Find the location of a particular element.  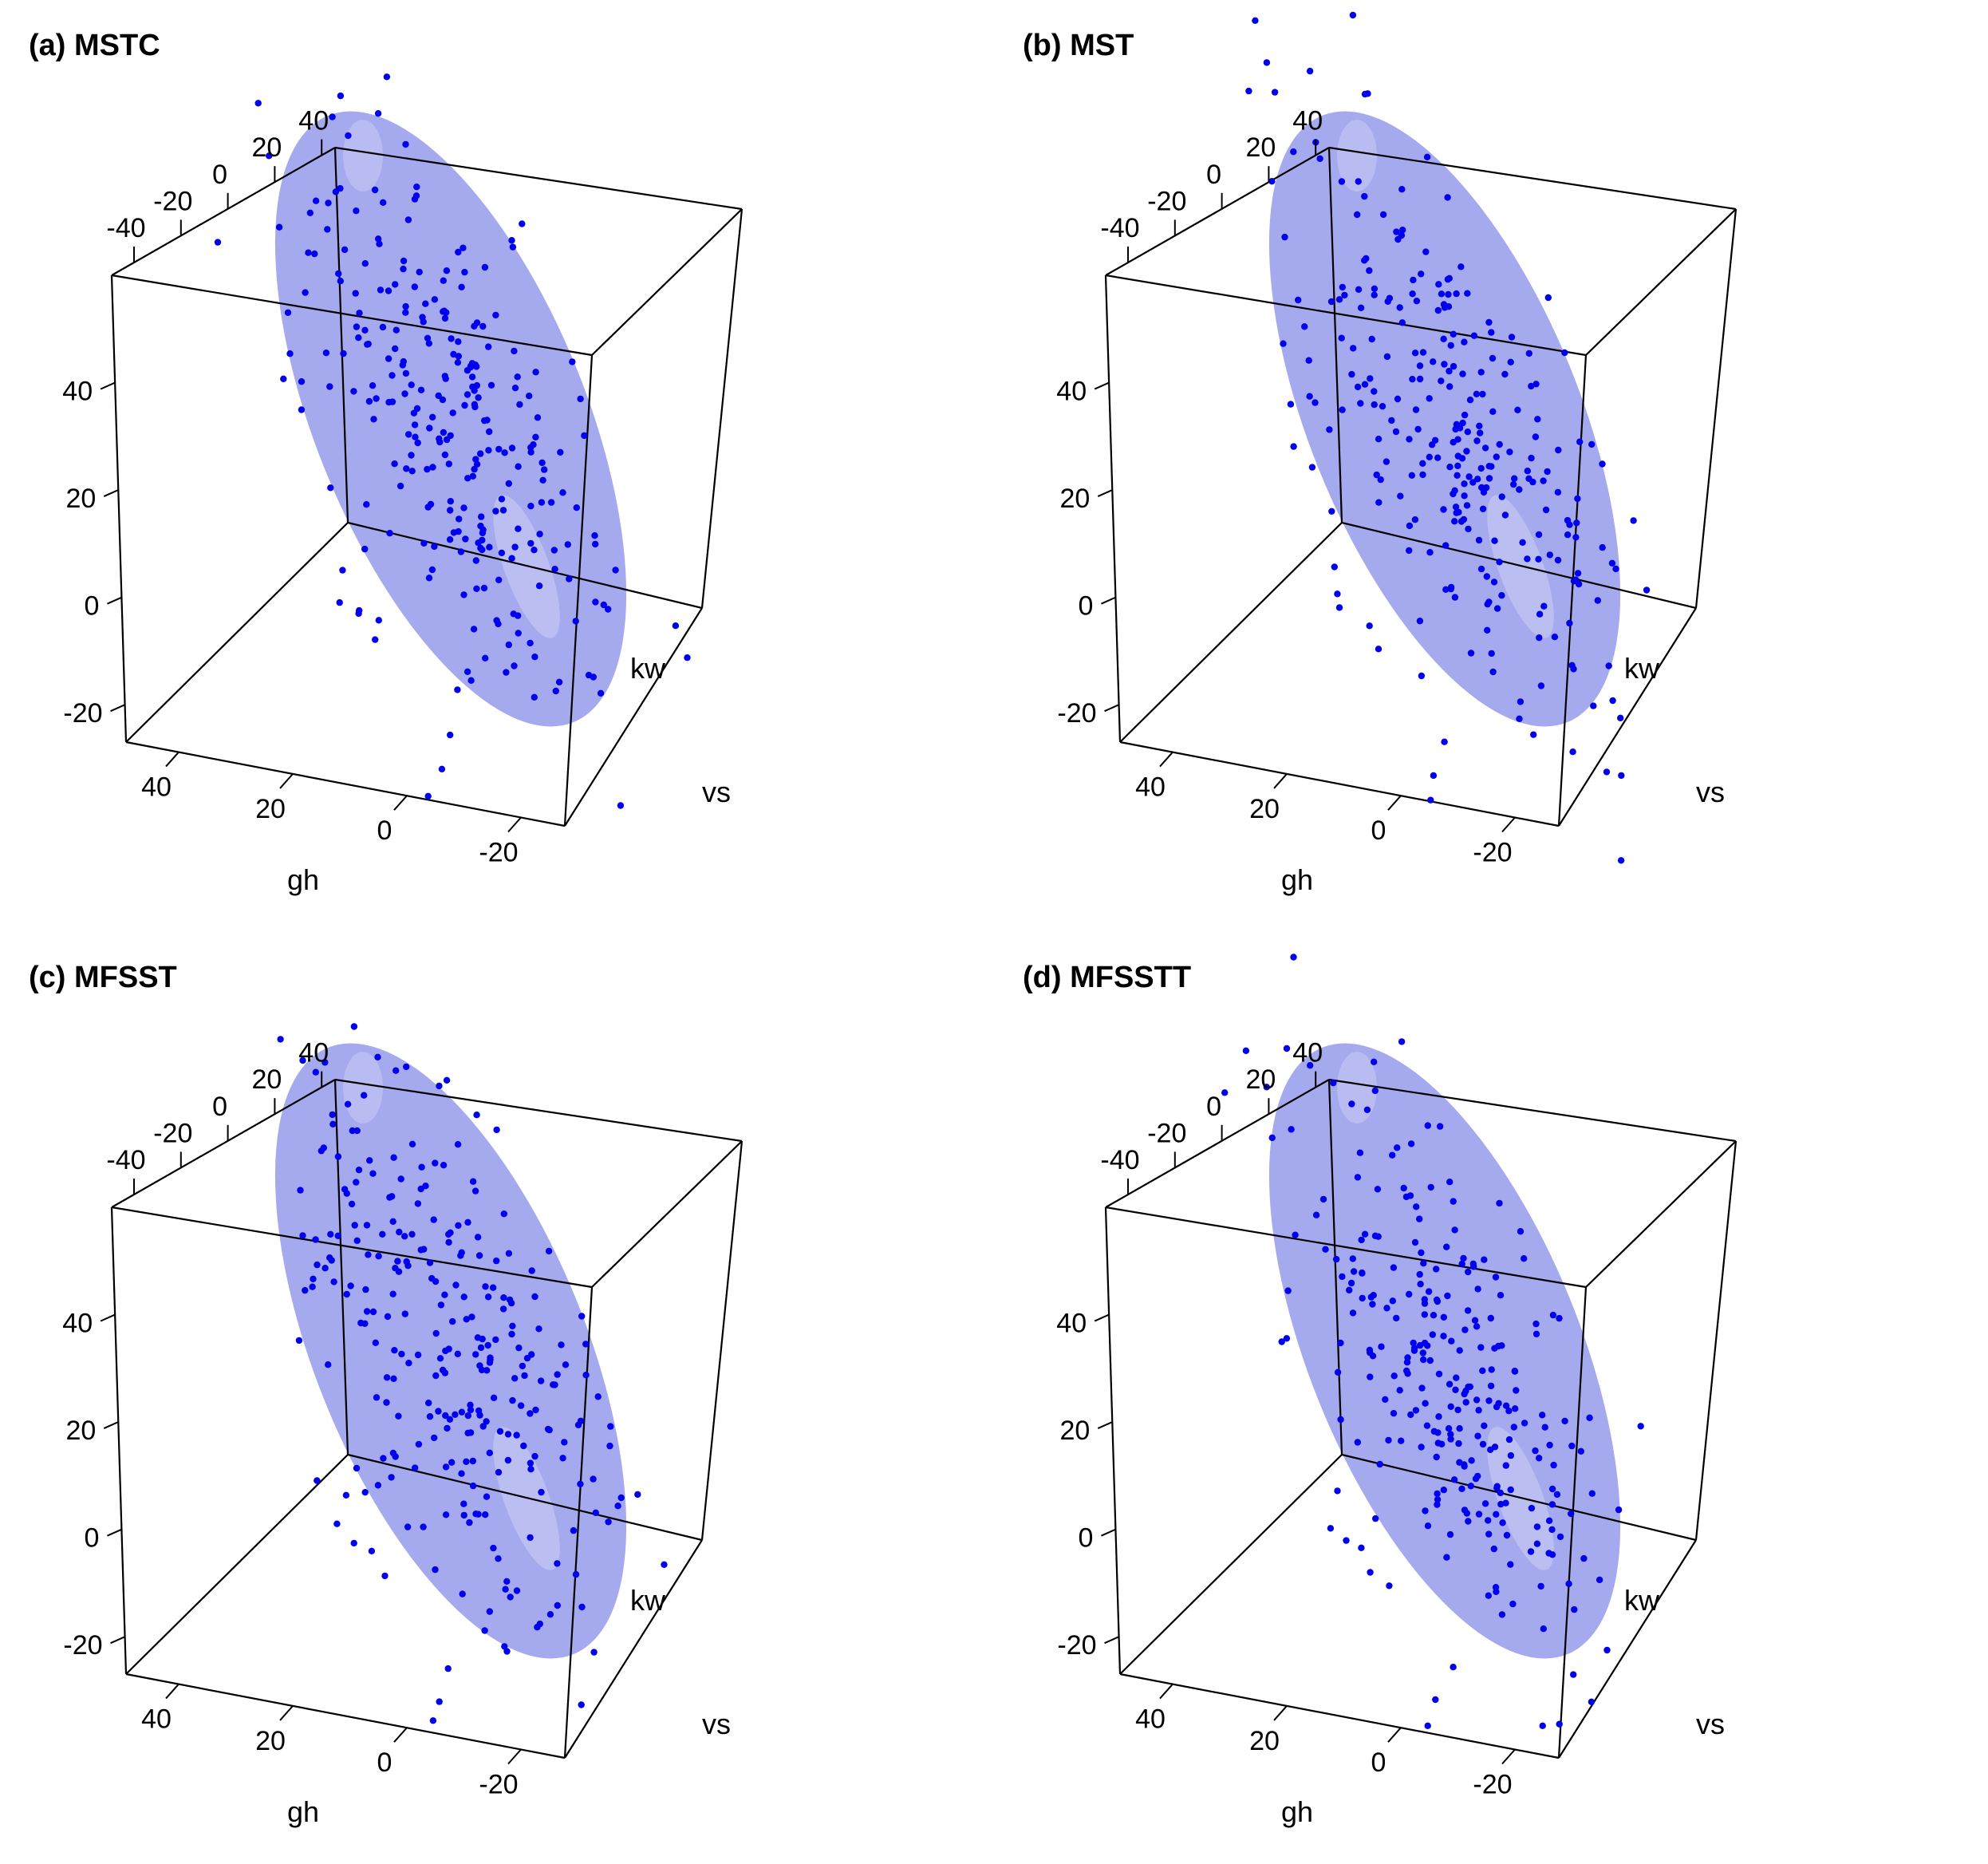

axis-tick is located at coordinates (1105, 493).